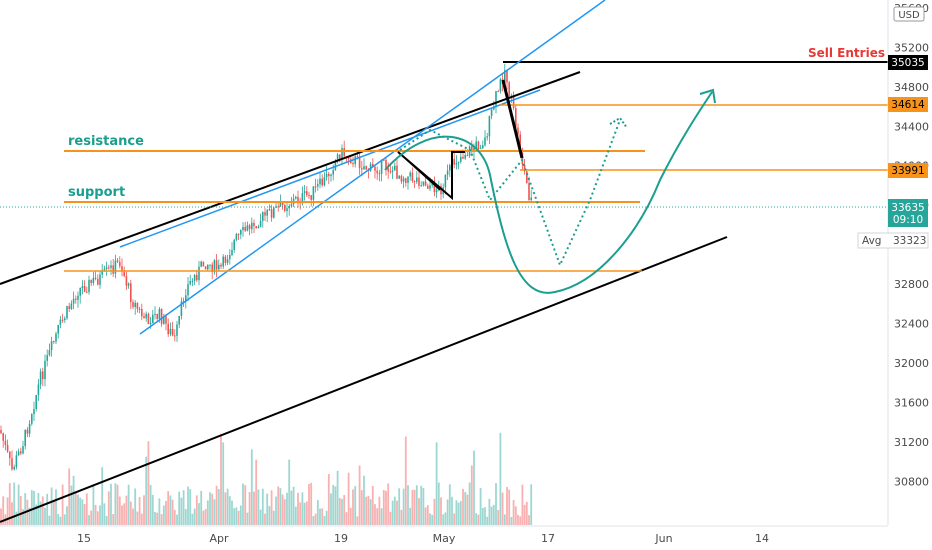 The image size is (932, 550). What do you see at coordinates (911, 481) in the screenshot?
I see `price-tick-label: 30800` at bounding box center [911, 481].